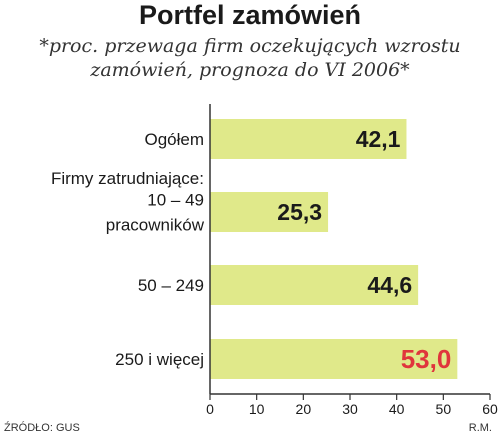 The image size is (500, 440). Describe the element at coordinates (127, 178) in the screenshot. I see `category-group-label: Firmy zatrudniające:` at that location.